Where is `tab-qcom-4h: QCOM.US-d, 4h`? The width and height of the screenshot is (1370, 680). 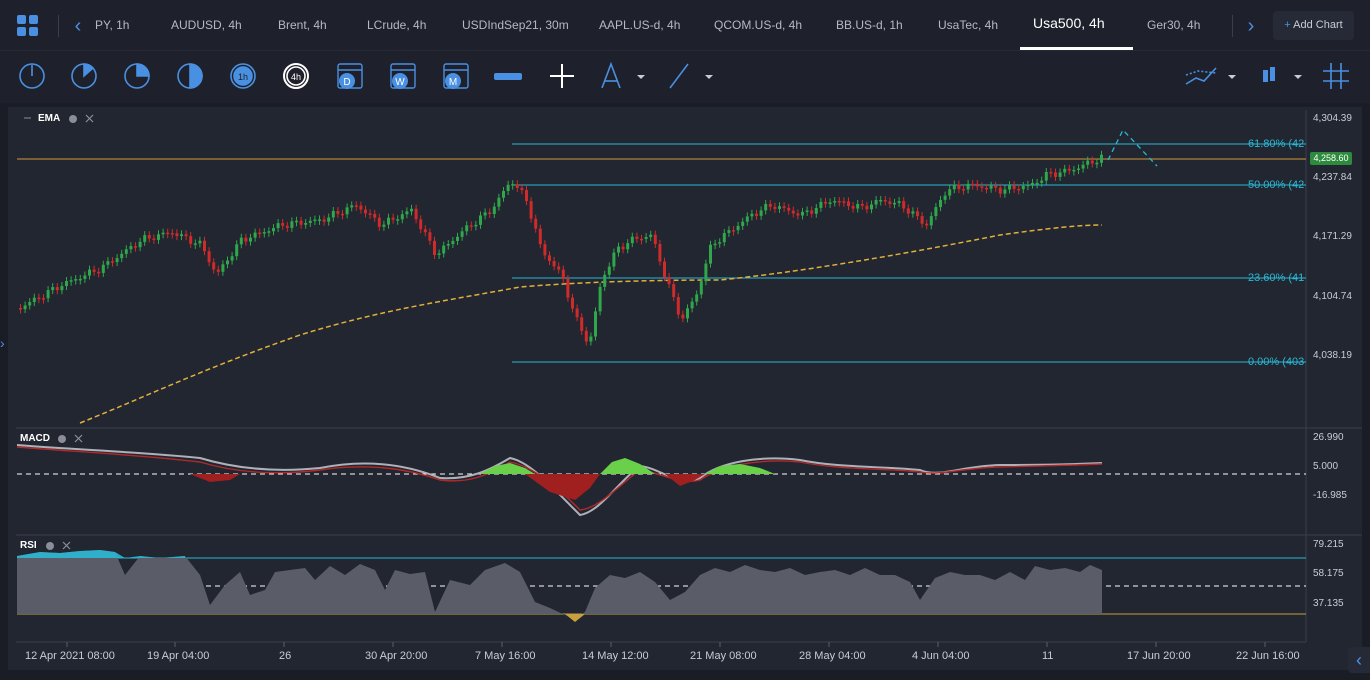 tab-qcom-4h: QCOM.US-d, 4h is located at coordinates (758, 25).